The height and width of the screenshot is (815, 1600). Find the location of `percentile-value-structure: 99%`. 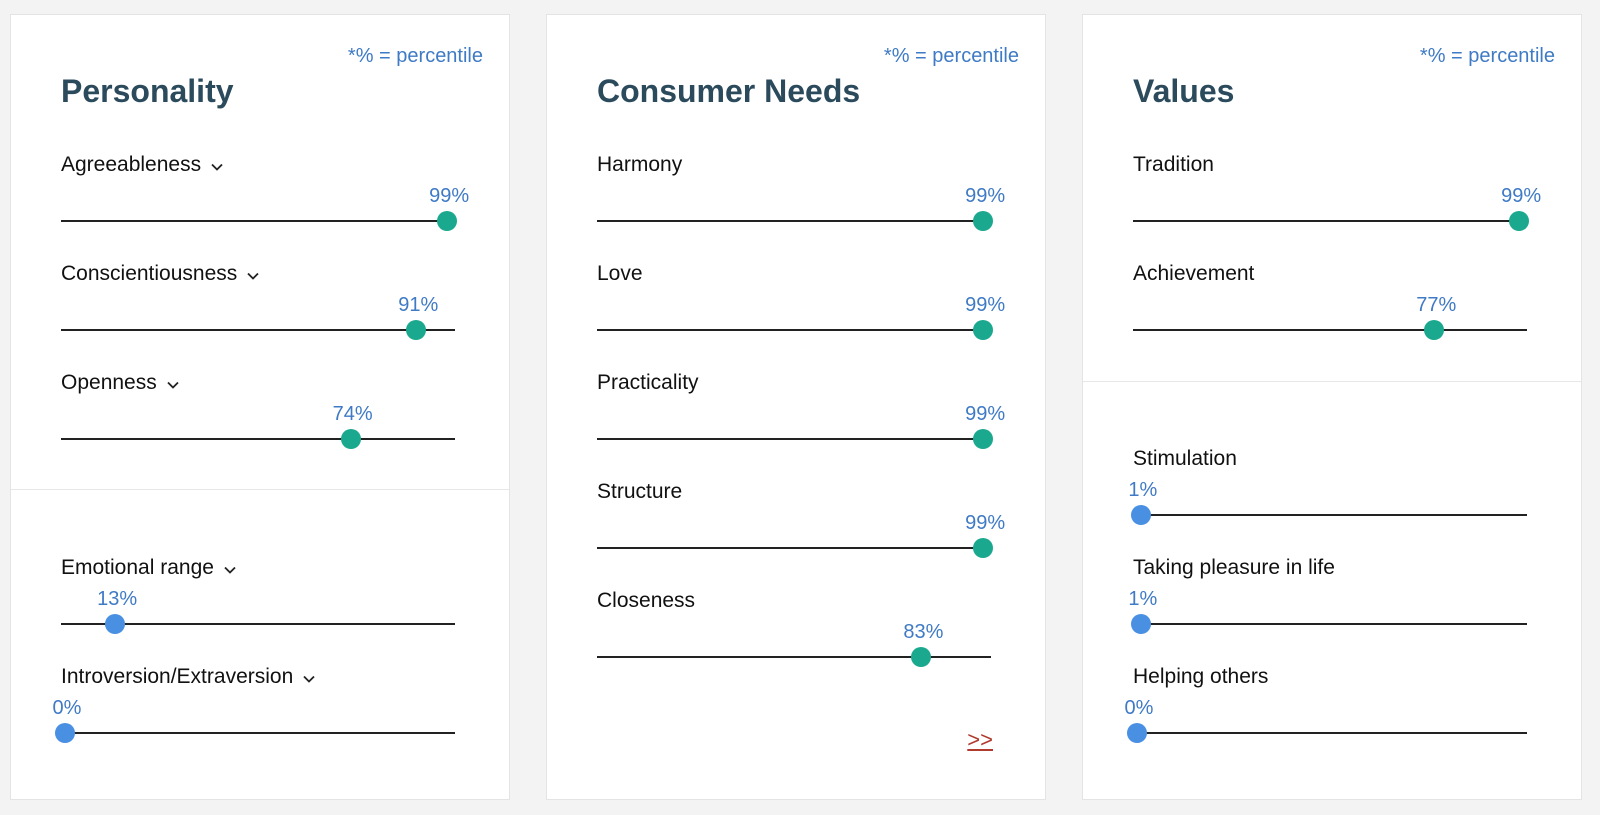

percentile-value-structure: 99% is located at coordinates (985, 523).